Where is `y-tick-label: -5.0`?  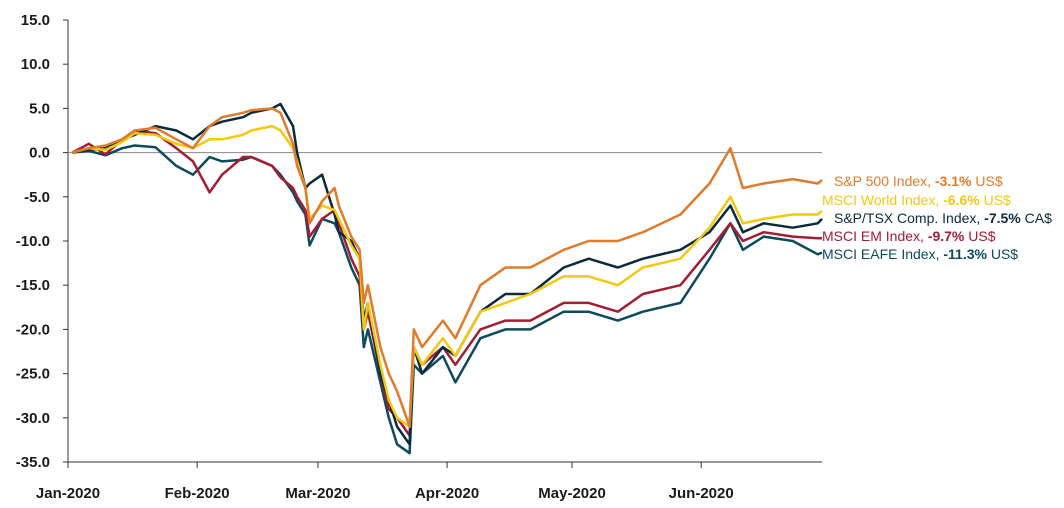 y-tick-label: -5.0 is located at coordinates (37, 197).